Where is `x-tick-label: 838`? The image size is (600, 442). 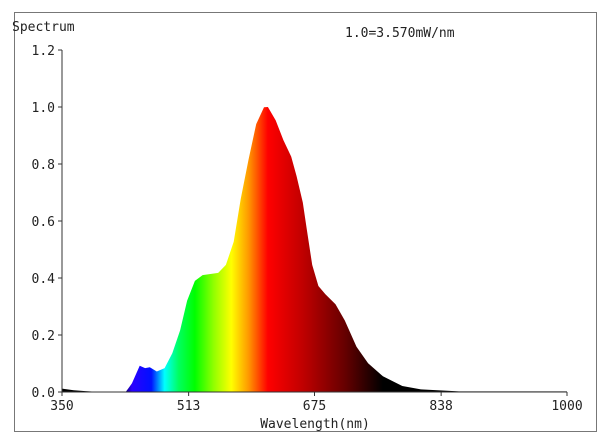
x-tick-label: 838 is located at coordinates (440, 406).